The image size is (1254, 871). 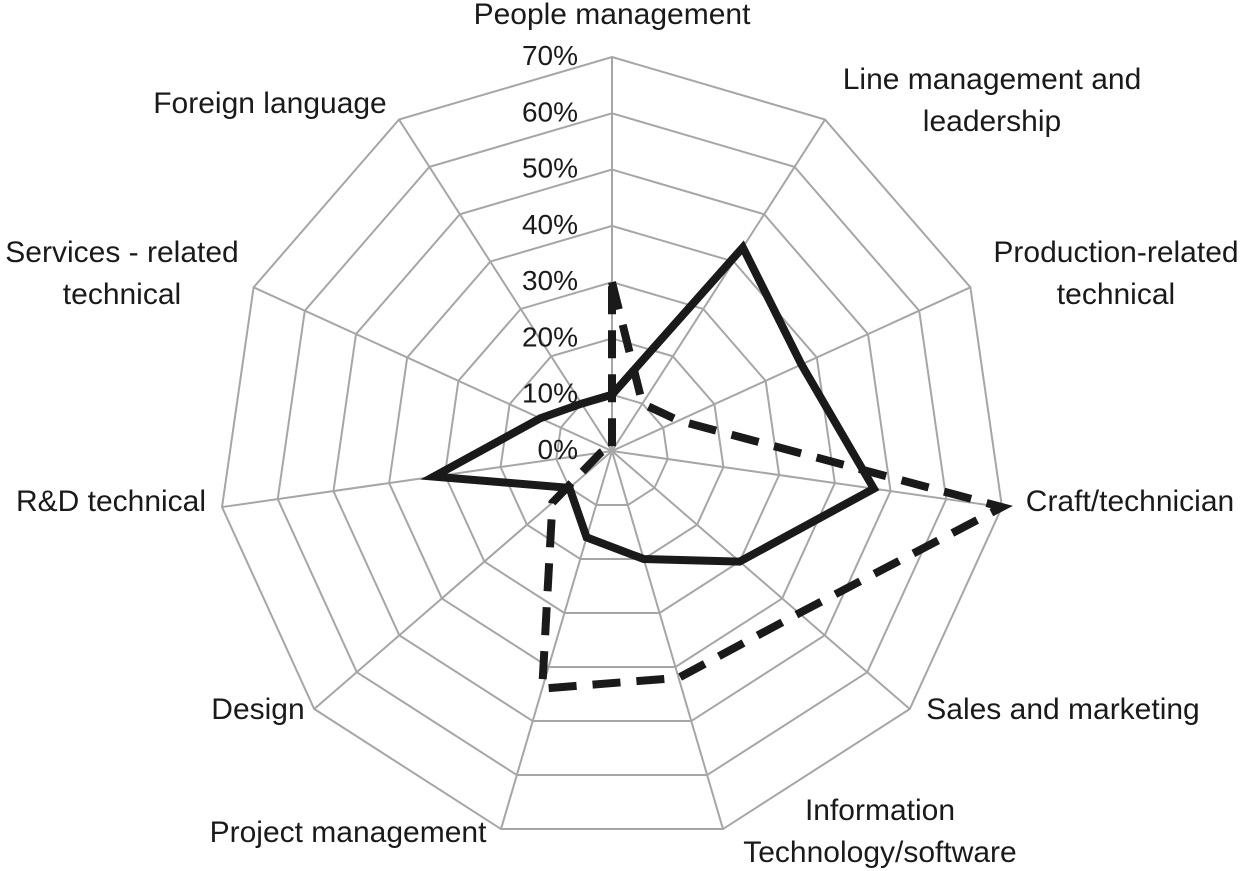 I want to click on tick-label: 60%, so click(x=550, y=111).